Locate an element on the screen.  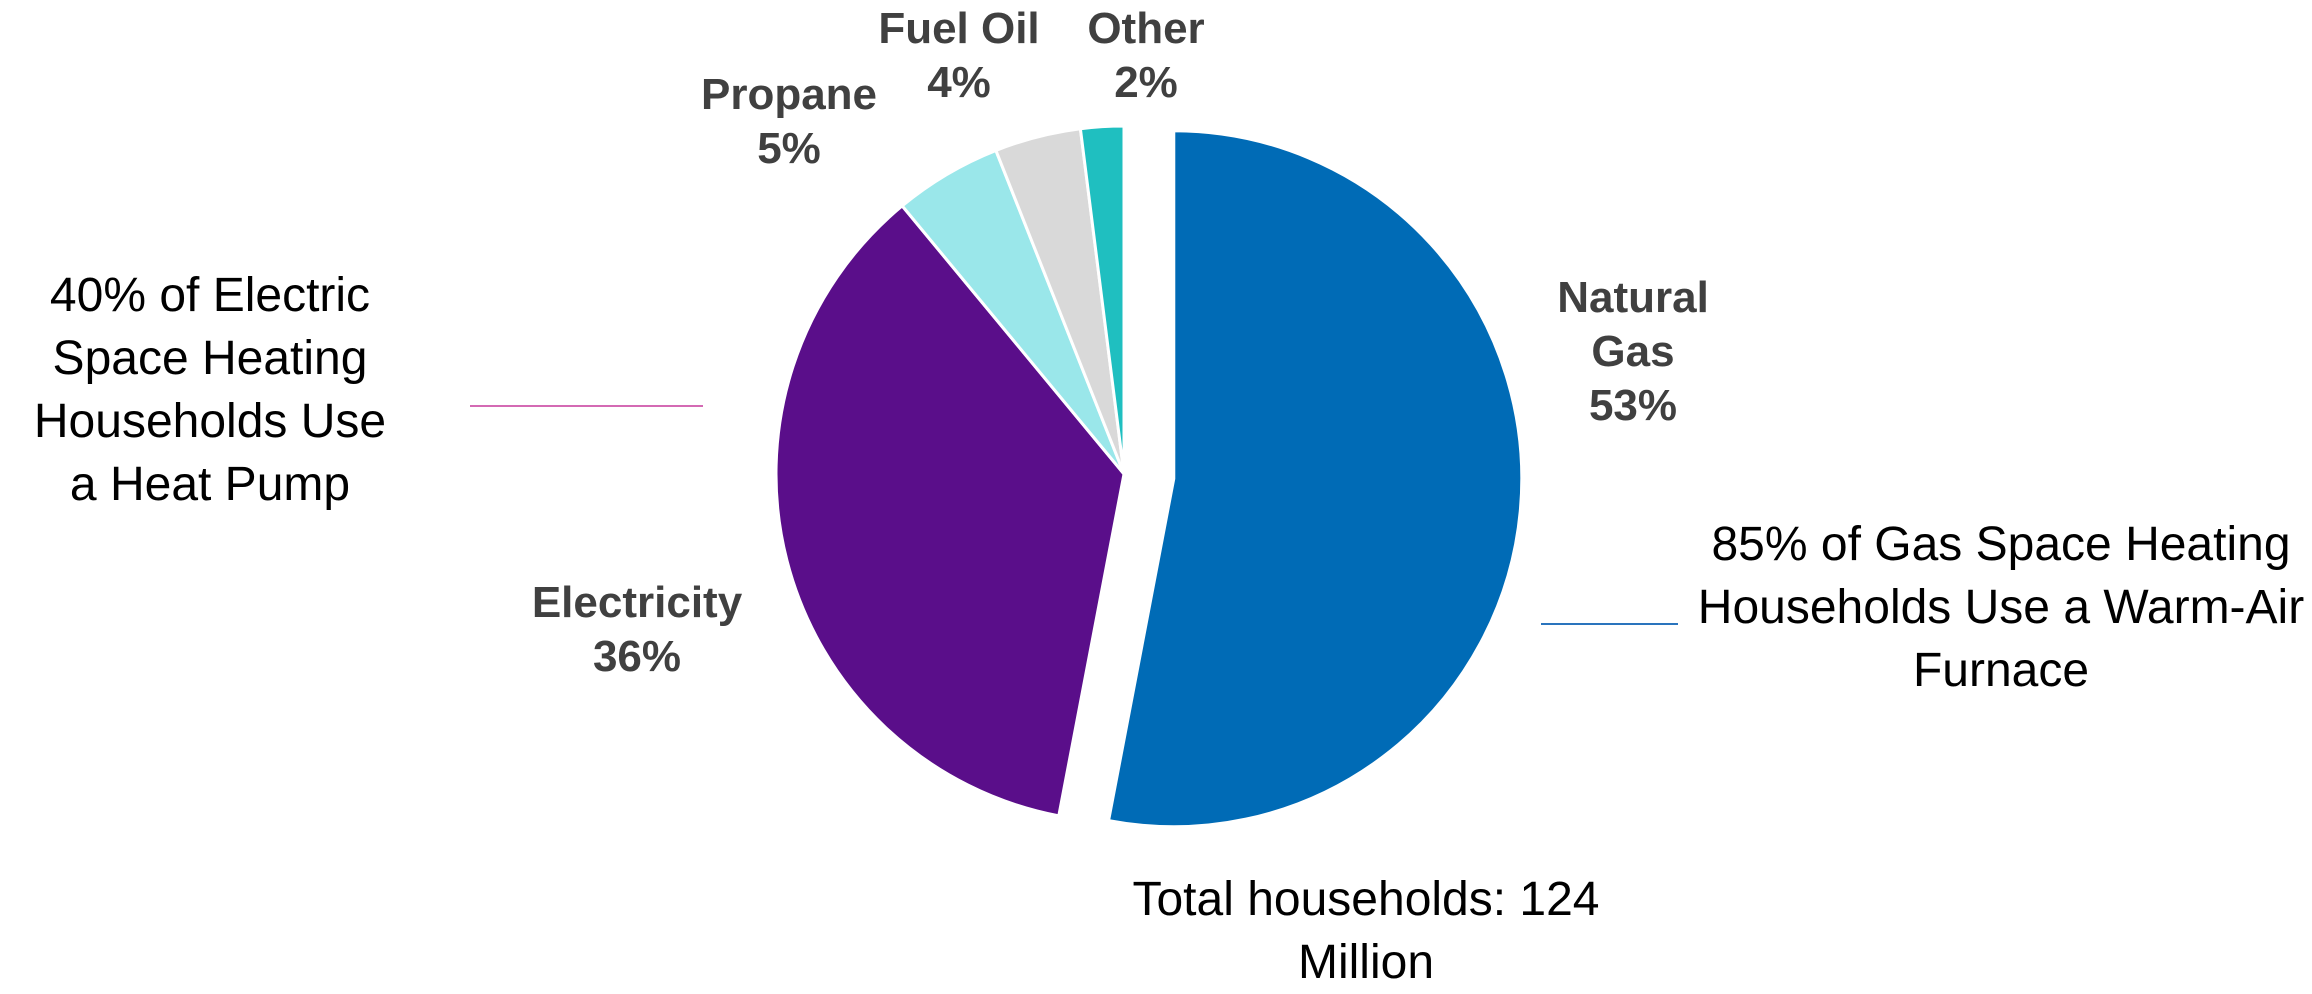
value-label: 5% is located at coordinates (789, 148).